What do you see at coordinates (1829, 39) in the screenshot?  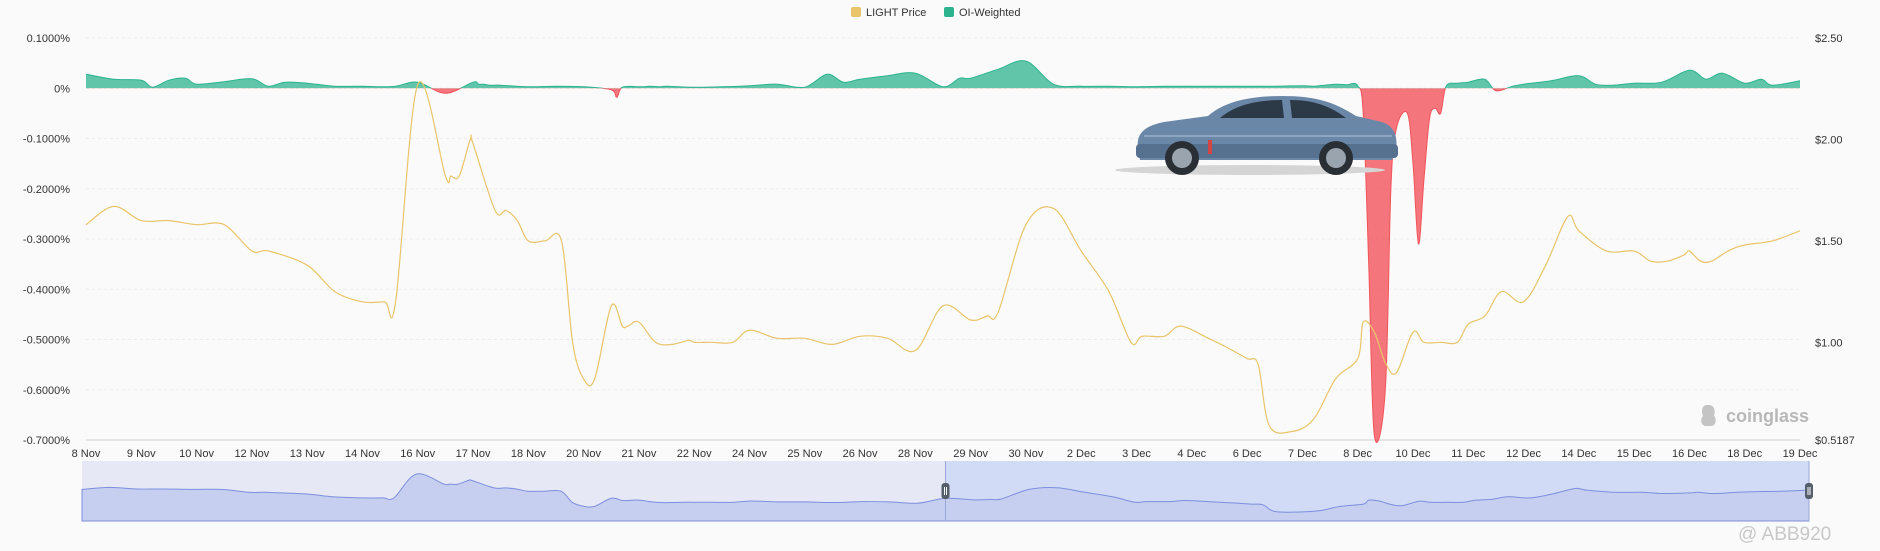 I see `right-tick-label: $2.50` at bounding box center [1829, 39].